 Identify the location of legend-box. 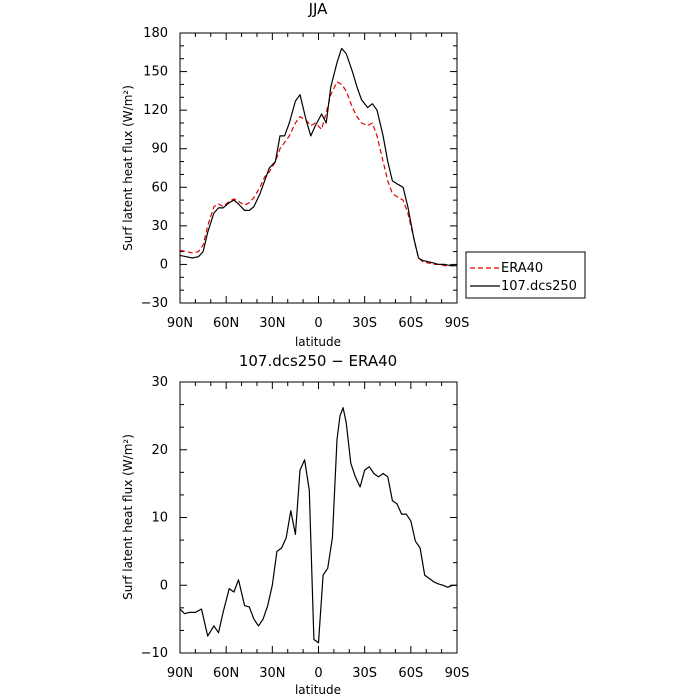
(525, 275).